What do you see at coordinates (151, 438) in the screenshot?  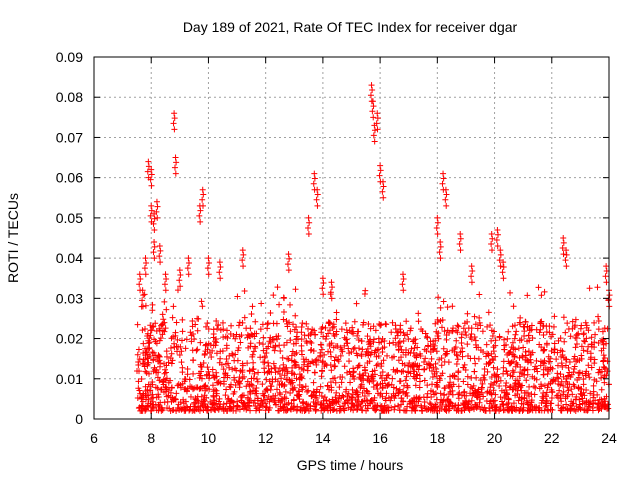 I see `x-tick-label: 8` at bounding box center [151, 438].